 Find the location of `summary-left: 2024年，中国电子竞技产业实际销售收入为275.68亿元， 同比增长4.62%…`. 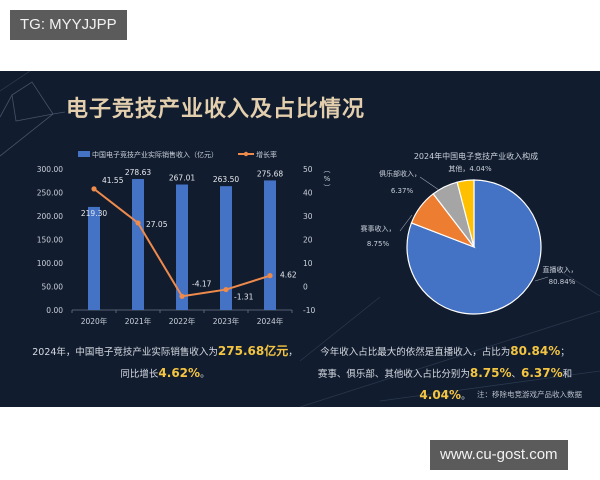

summary-left: 2024年，中国电子竞技产业实际销售收入为275.68亿元， 同比增长4.62%… is located at coordinates (165, 363).